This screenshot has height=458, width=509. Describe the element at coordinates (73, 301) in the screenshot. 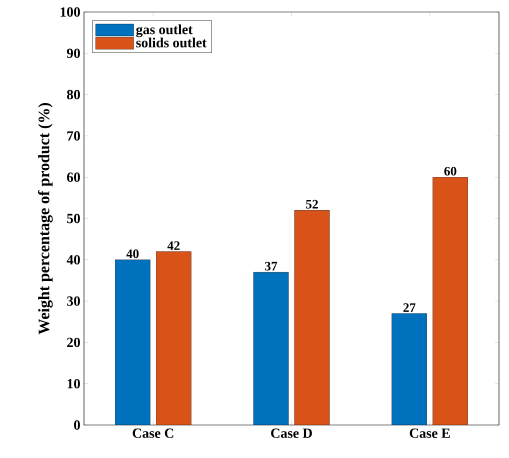

I see `y-tick-label: 30` at that location.